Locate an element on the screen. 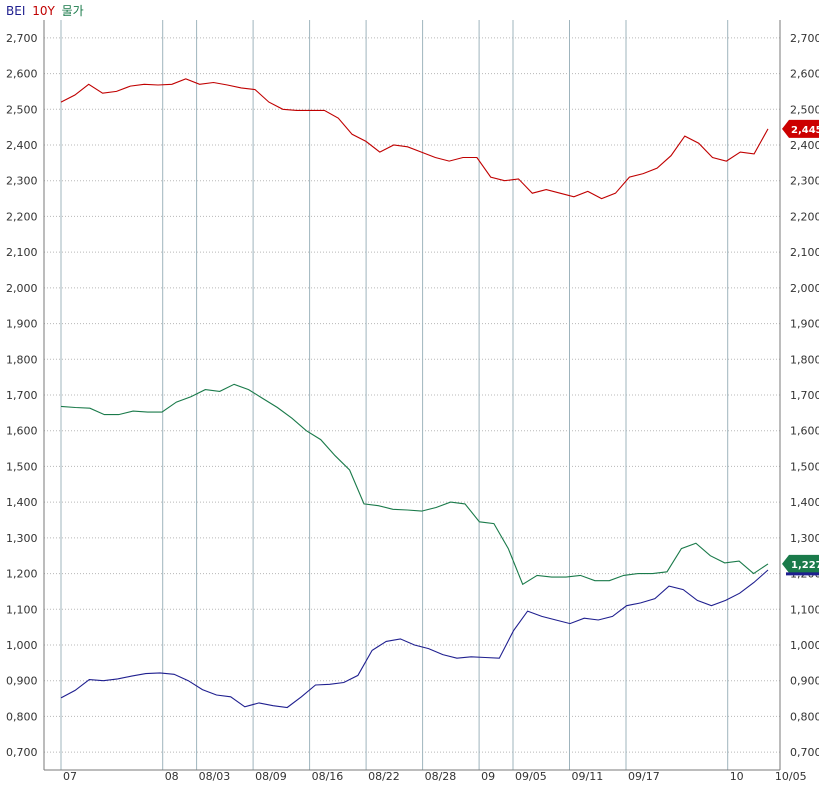 Image resolution: width=819 pixels, height=786 pixels. y-tick-label-right: 2,600 is located at coordinates (804, 74).